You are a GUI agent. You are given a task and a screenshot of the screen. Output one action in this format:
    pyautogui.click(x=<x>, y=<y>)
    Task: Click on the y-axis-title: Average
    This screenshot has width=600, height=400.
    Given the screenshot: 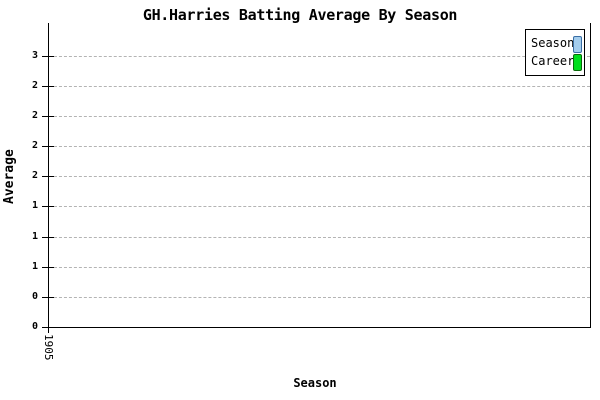 What is the action you would take?
    pyautogui.click(x=9, y=176)
    